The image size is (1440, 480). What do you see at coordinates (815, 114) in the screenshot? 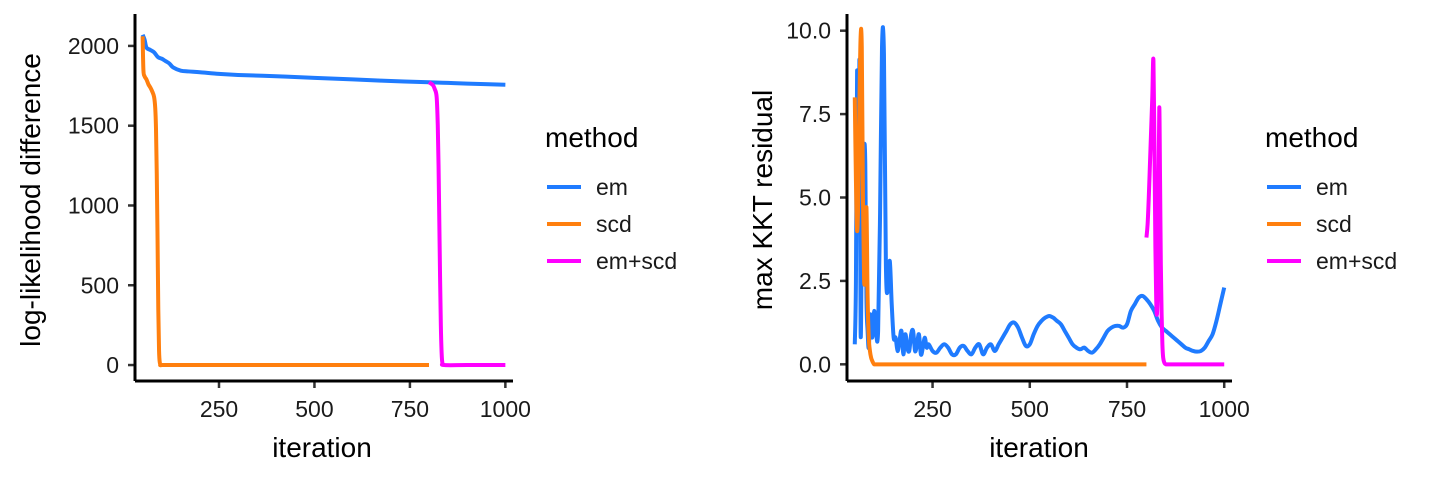
I see `y-tick-label: 7.5` at bounding box center [815, 114].